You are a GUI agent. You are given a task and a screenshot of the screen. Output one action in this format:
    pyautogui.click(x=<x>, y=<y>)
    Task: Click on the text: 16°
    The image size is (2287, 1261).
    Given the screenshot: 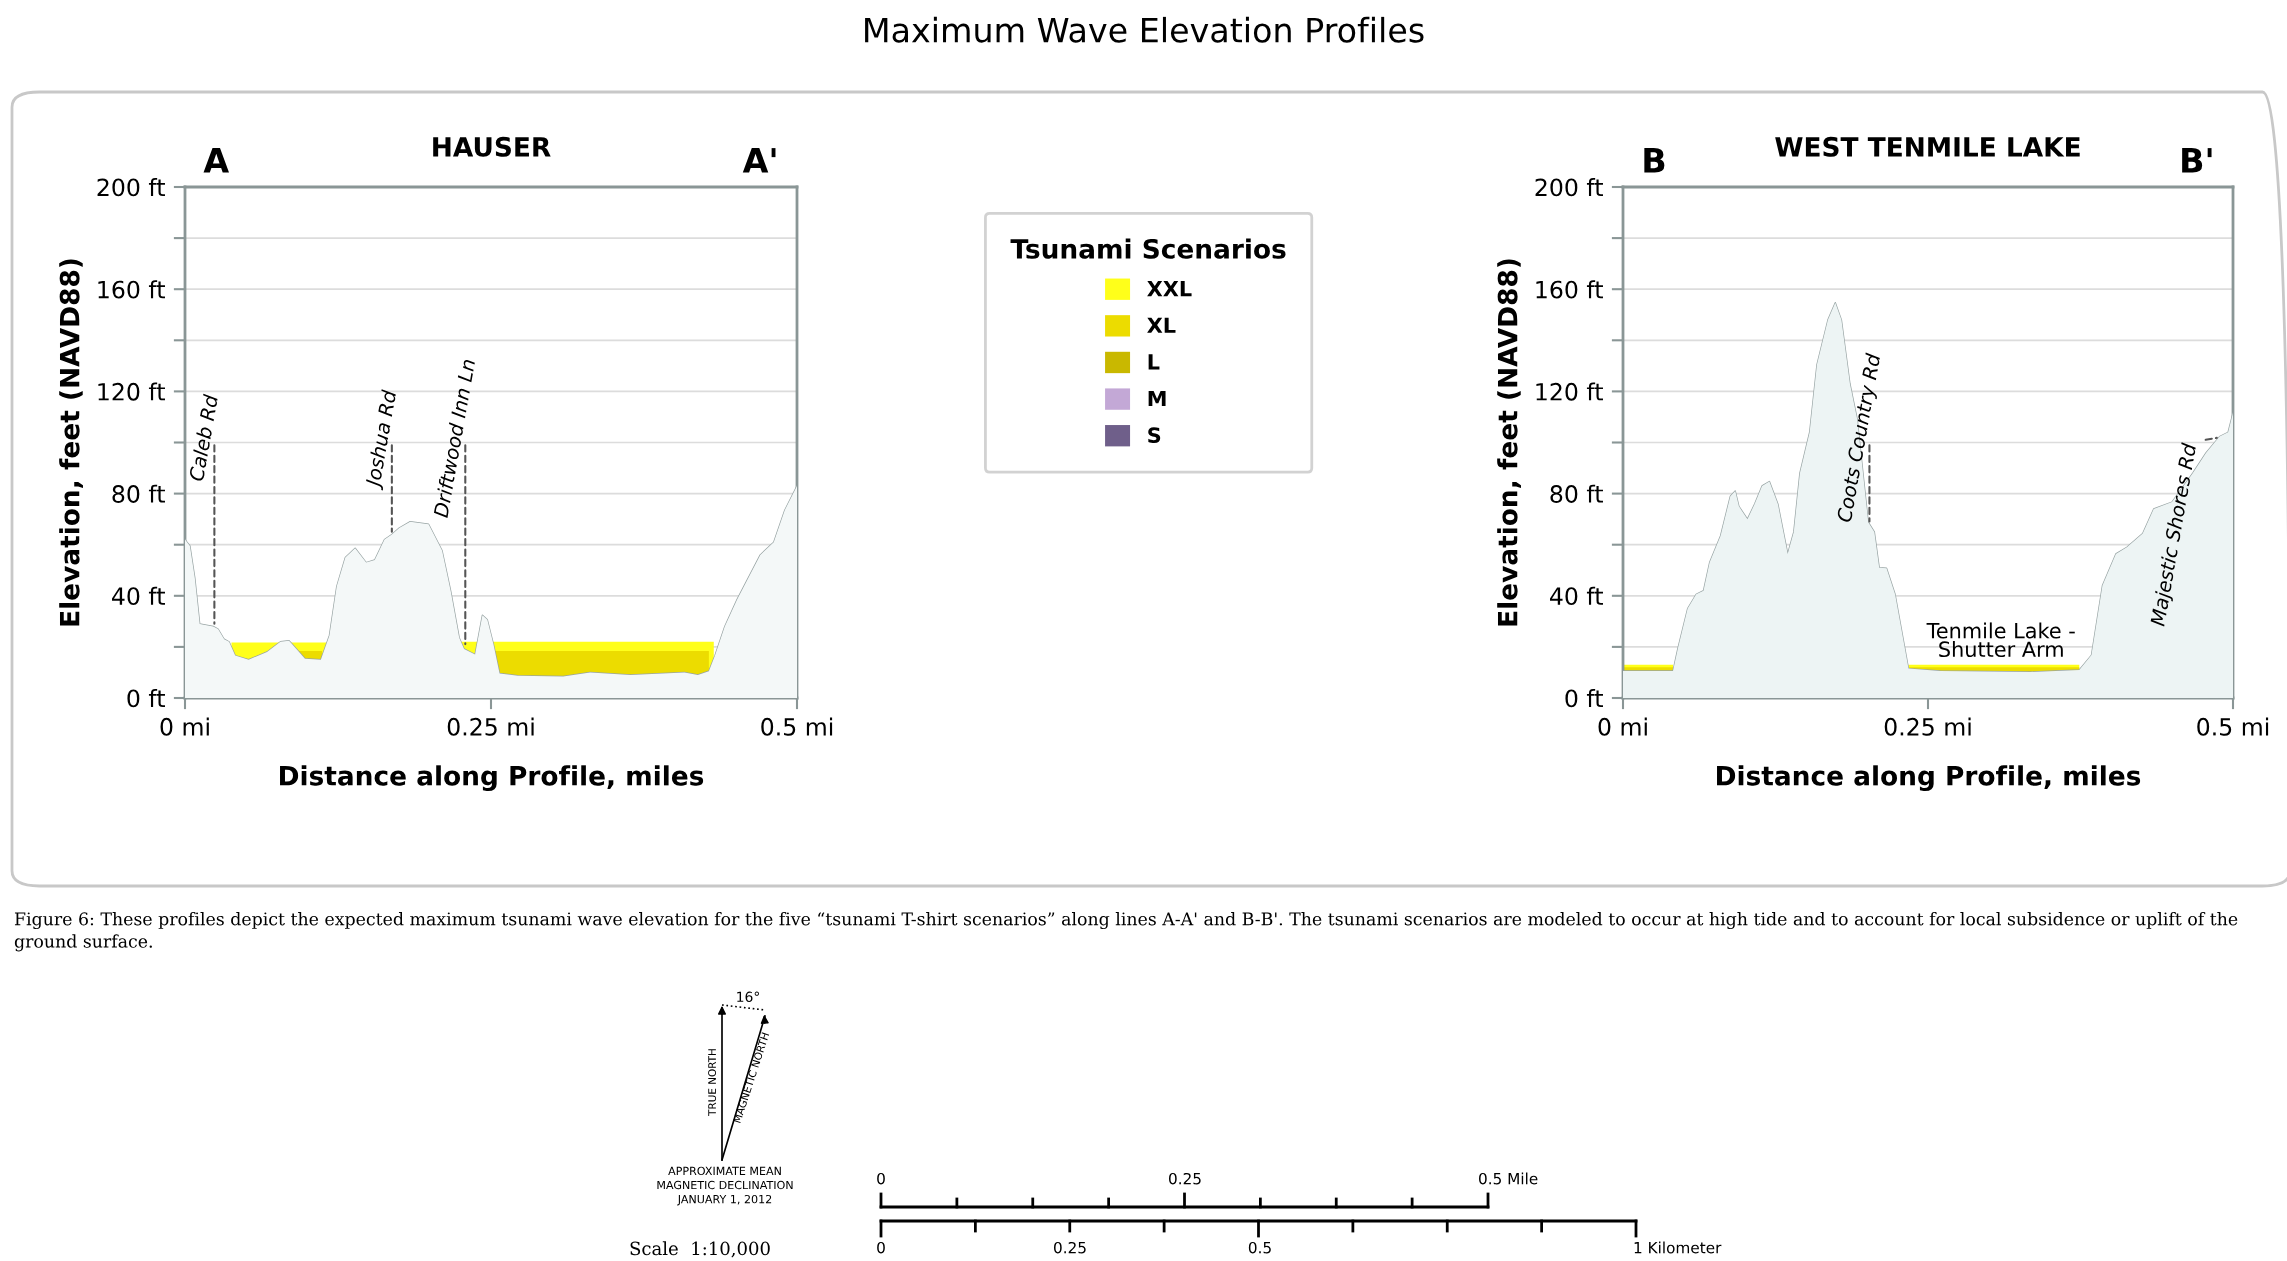 What is the action you would take?
    pyautogui.click(x=748, y=997)
    